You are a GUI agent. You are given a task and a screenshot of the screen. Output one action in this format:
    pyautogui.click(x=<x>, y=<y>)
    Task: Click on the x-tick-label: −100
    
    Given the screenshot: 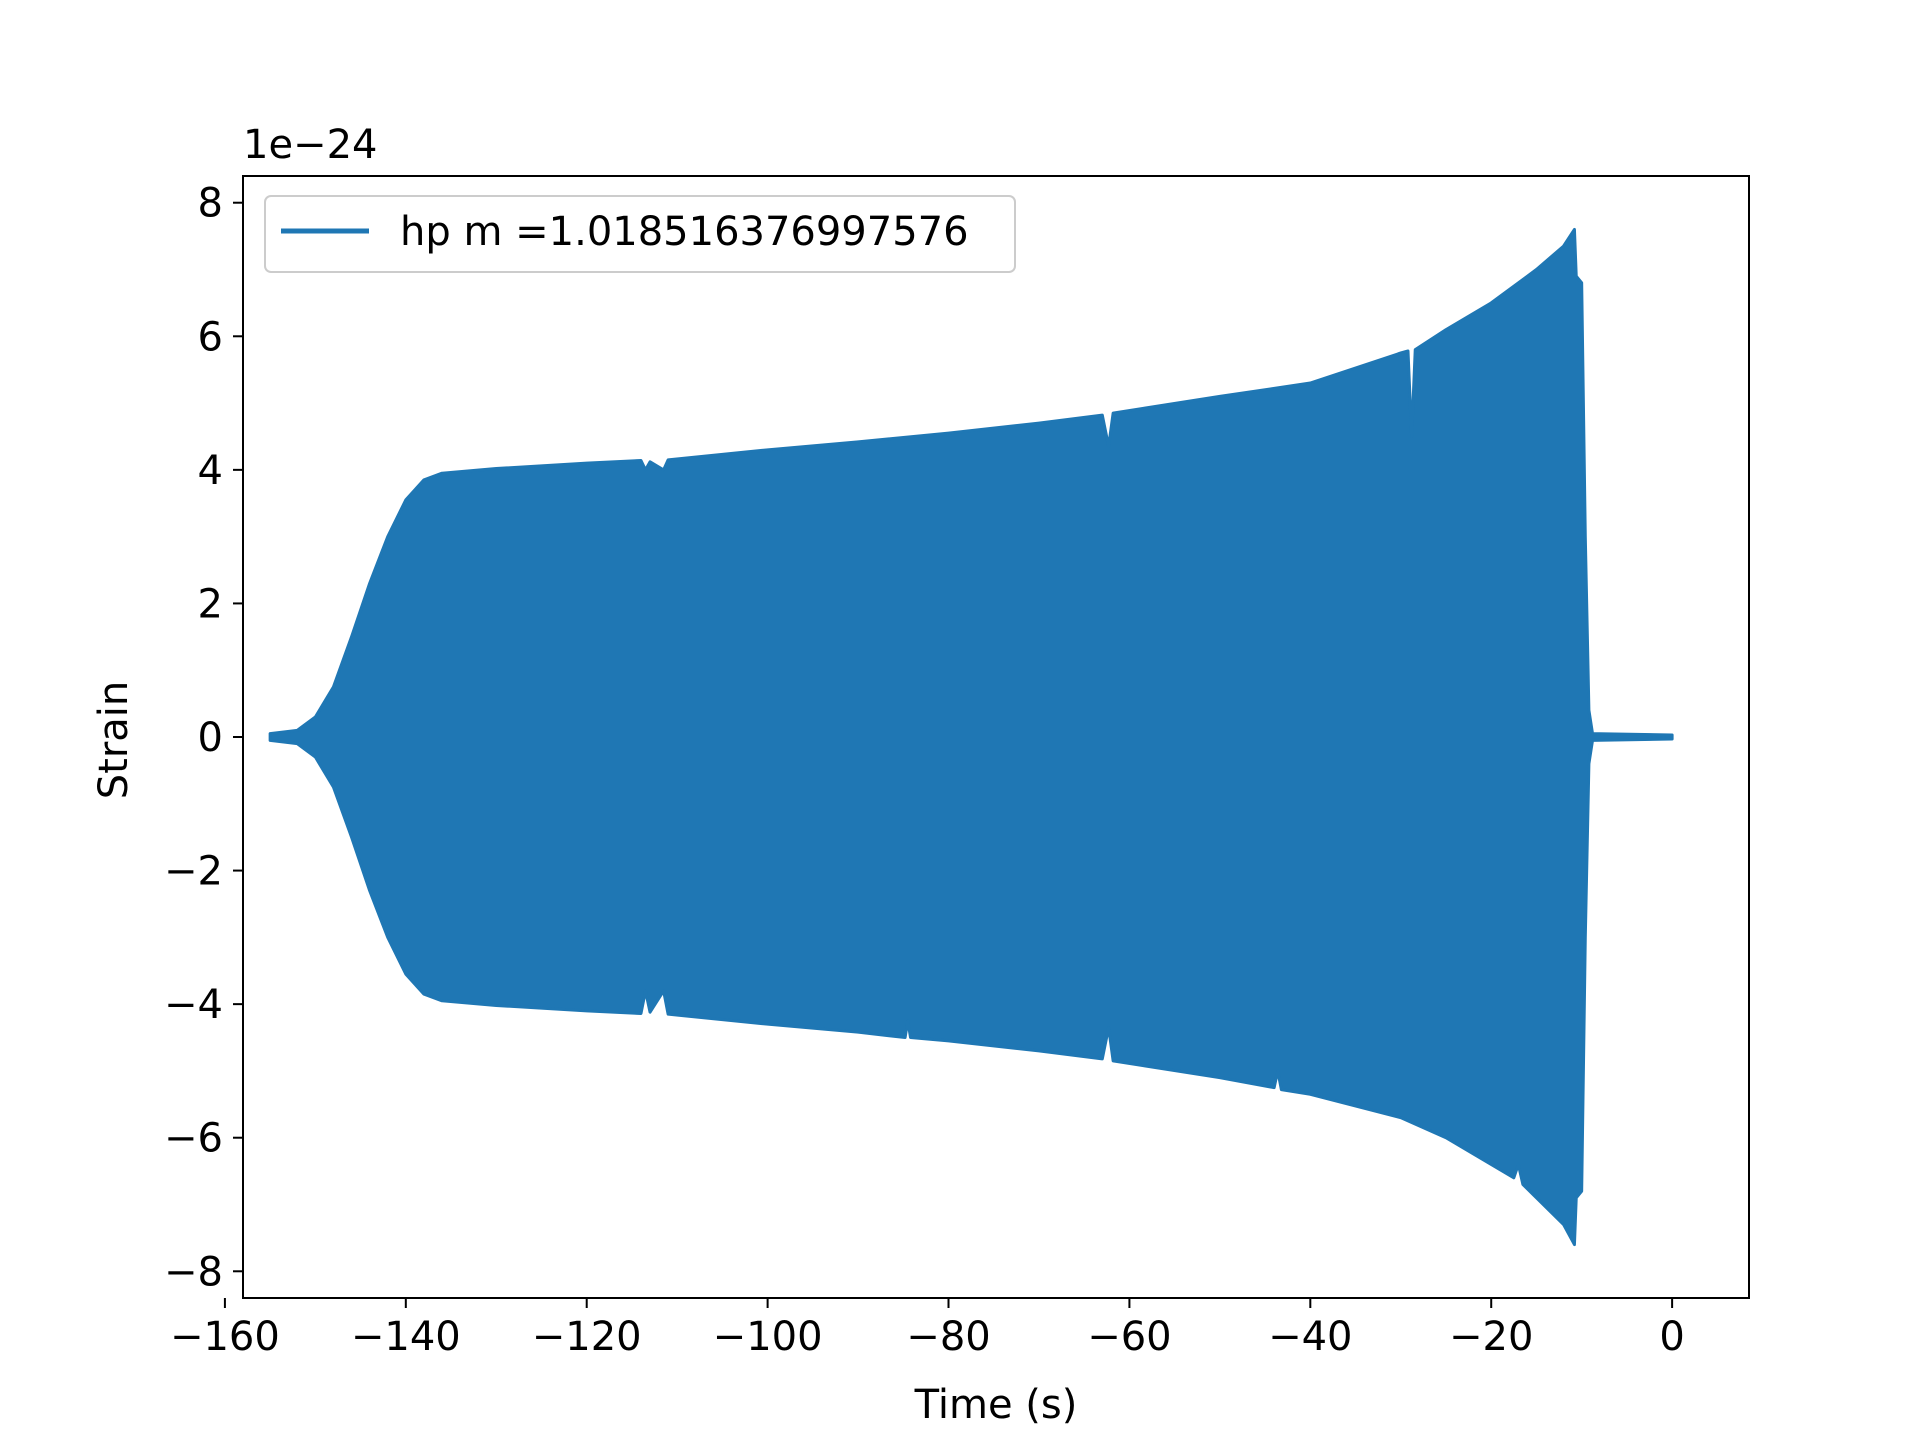 What is the action you would take?
    pyautogui.click(x=768, y=1337)
    